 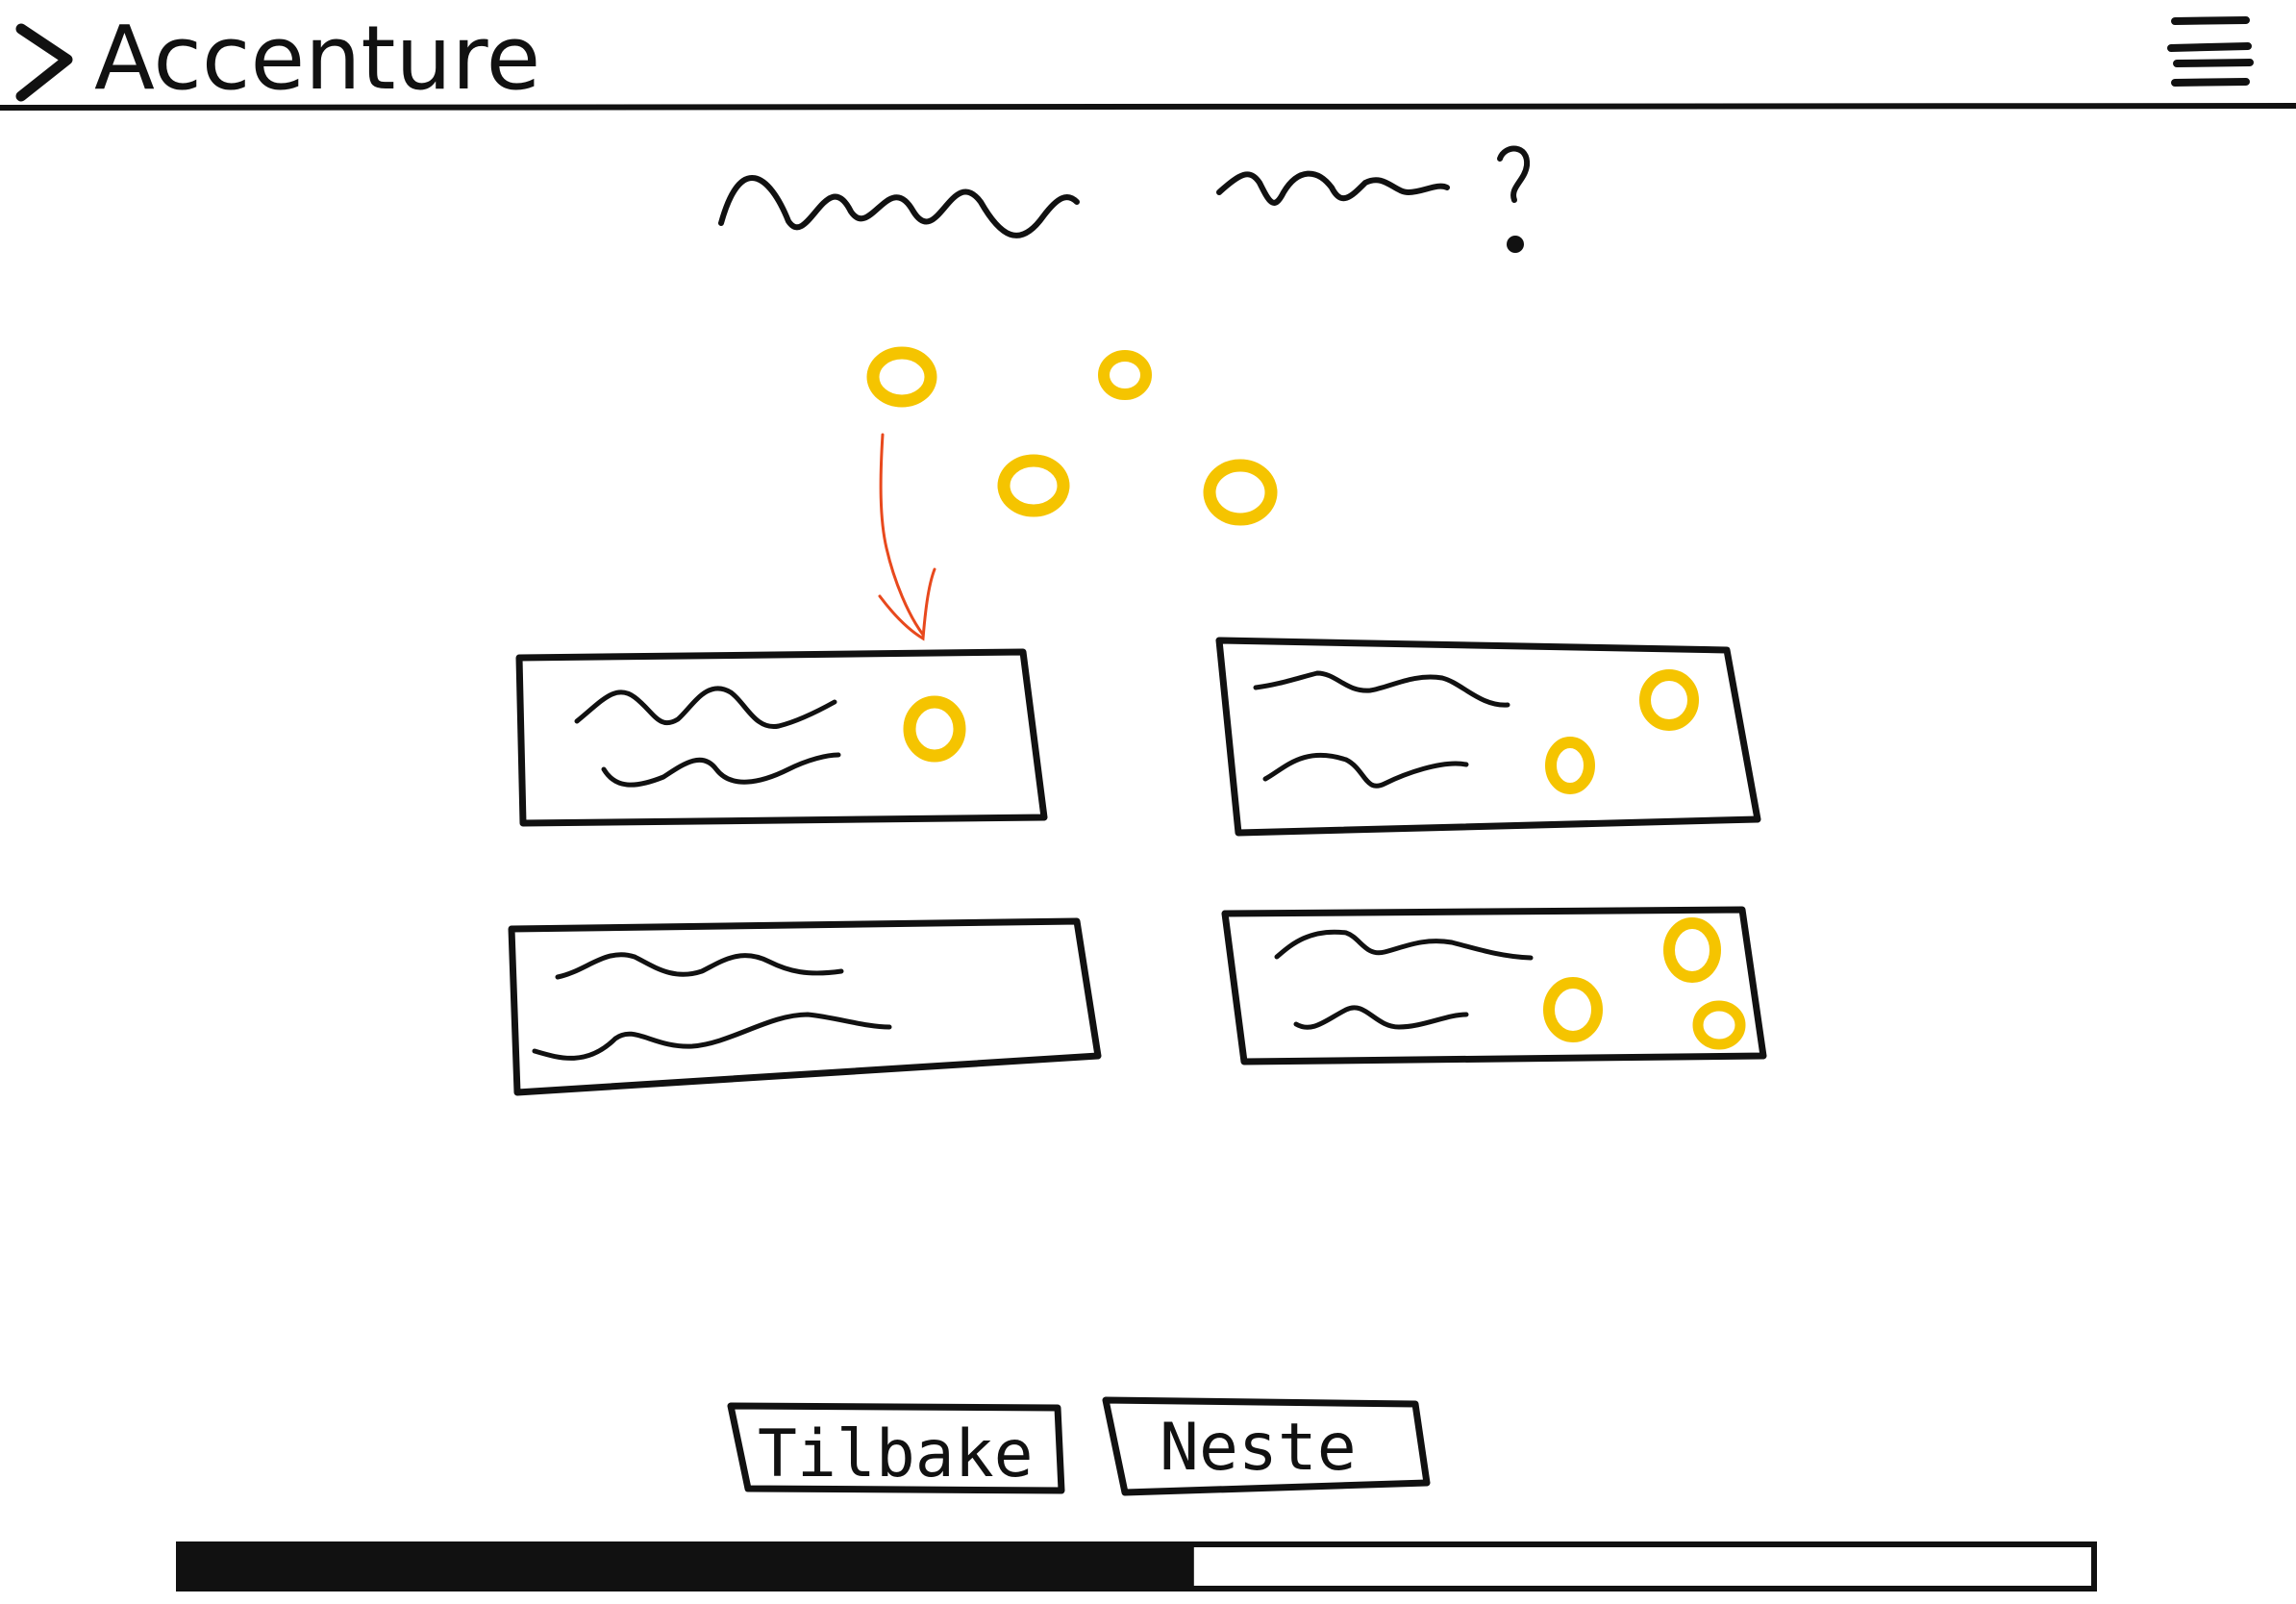 I want to click on next-button-label: Neste, so click(x=1258, y=1448).